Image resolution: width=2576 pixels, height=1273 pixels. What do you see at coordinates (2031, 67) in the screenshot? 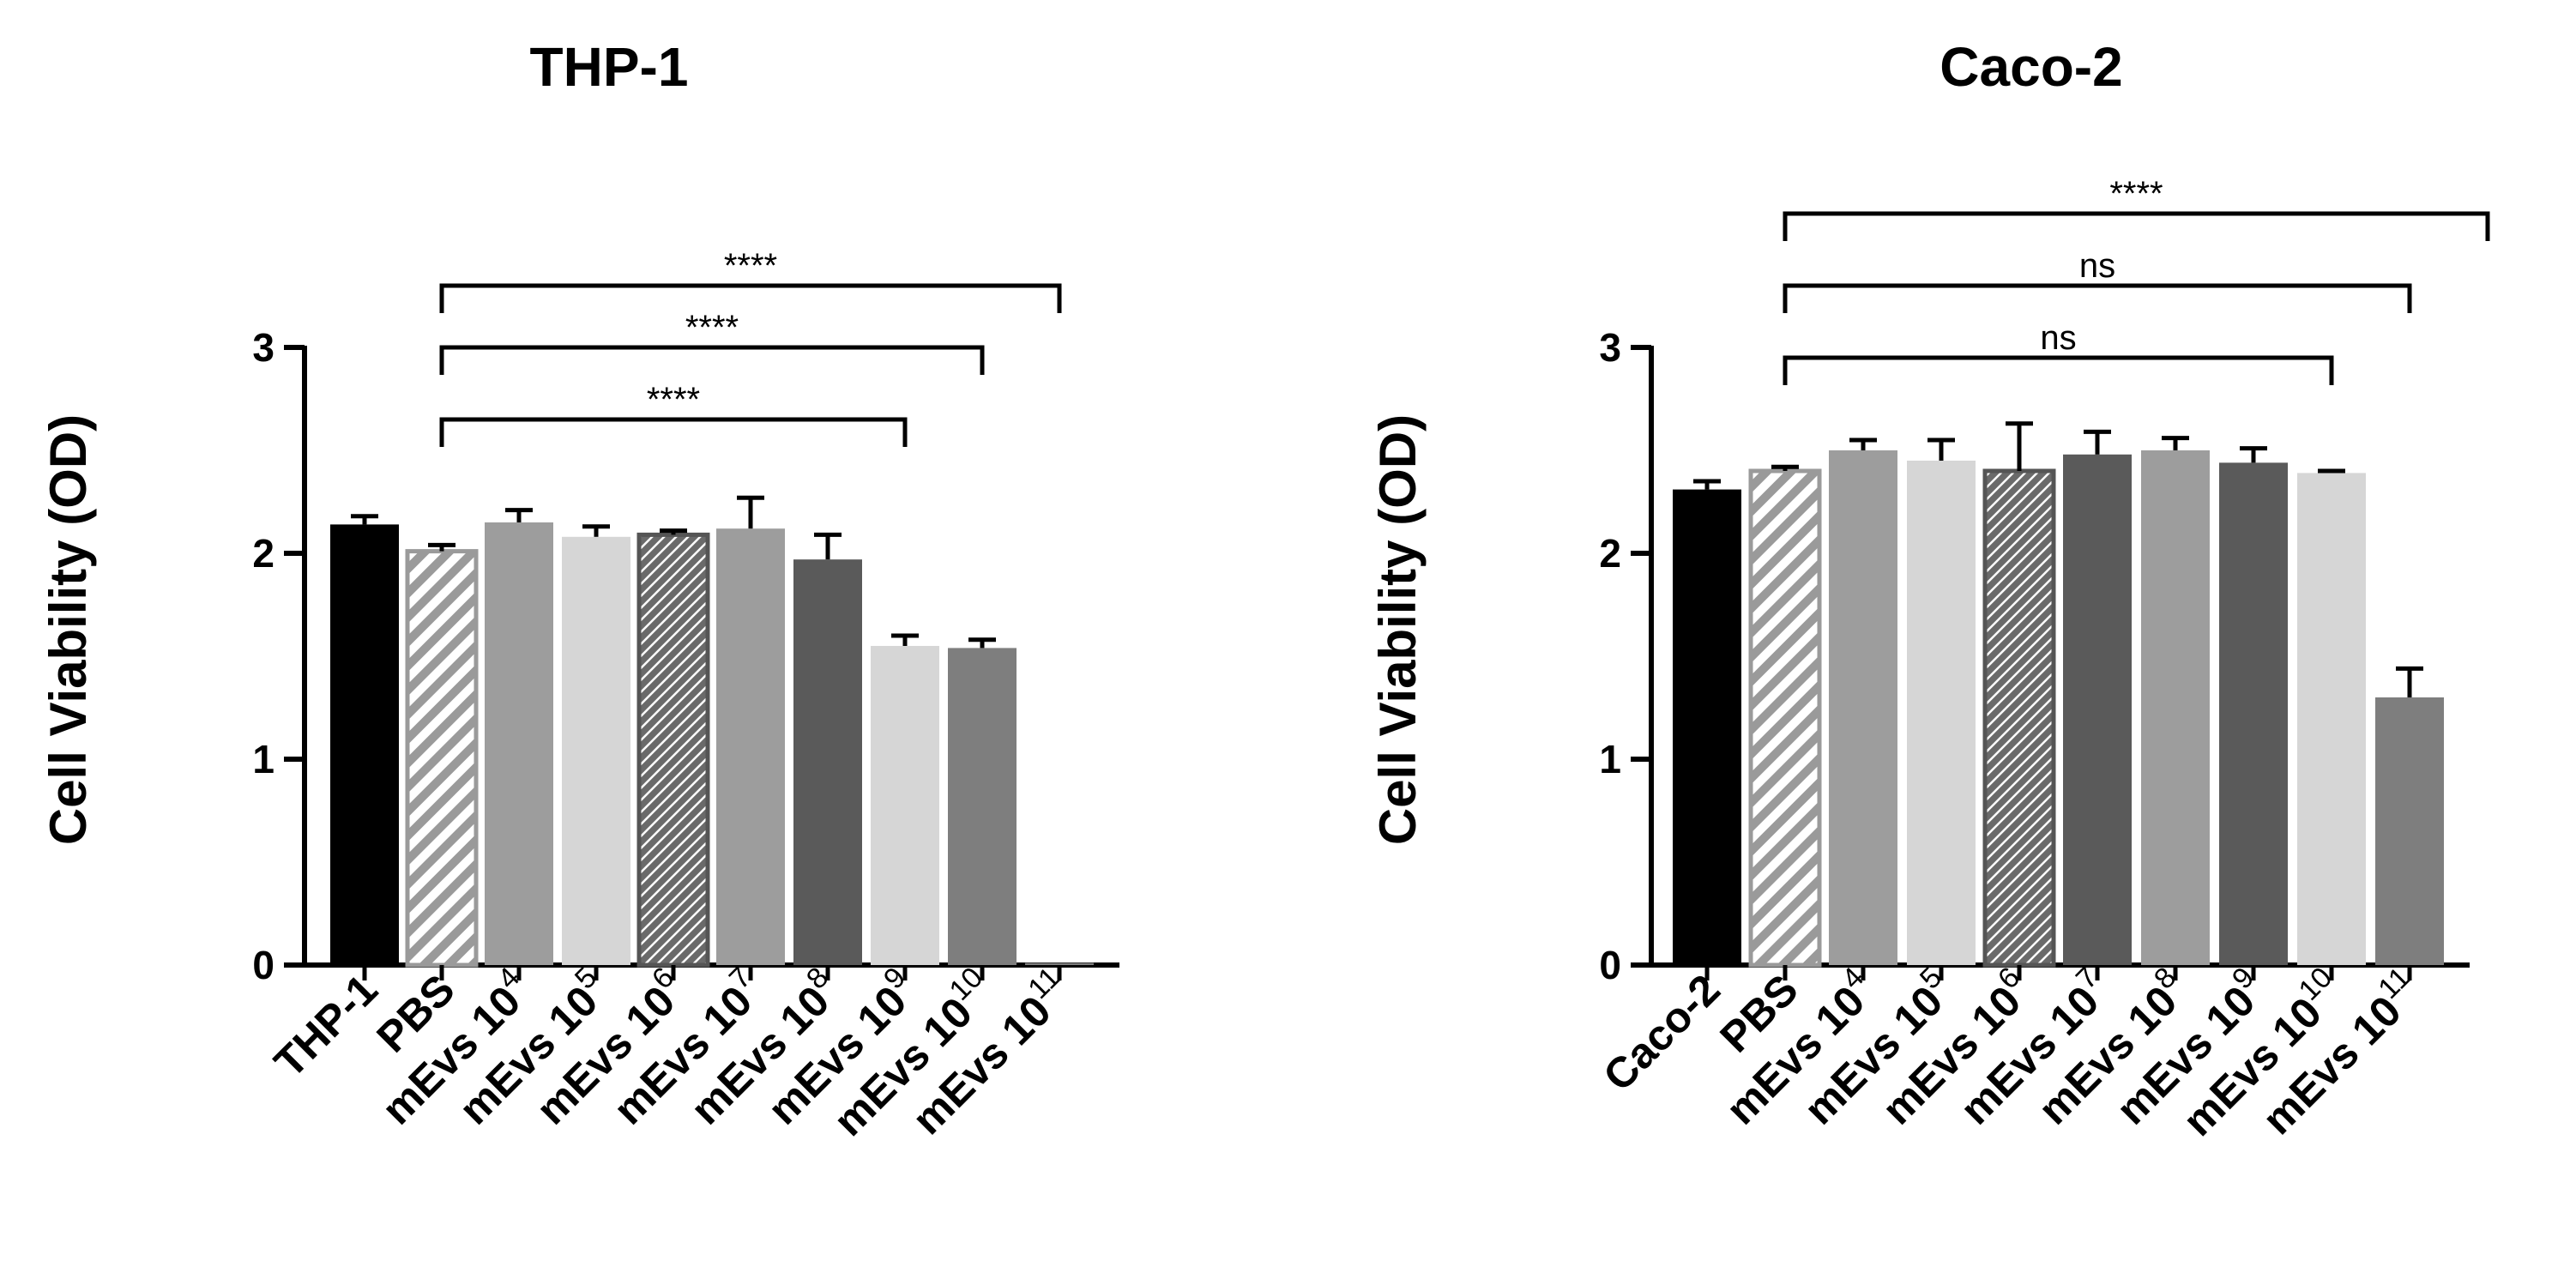
I see `chart-title: Caco-2` at bounding box center [2031, 67].